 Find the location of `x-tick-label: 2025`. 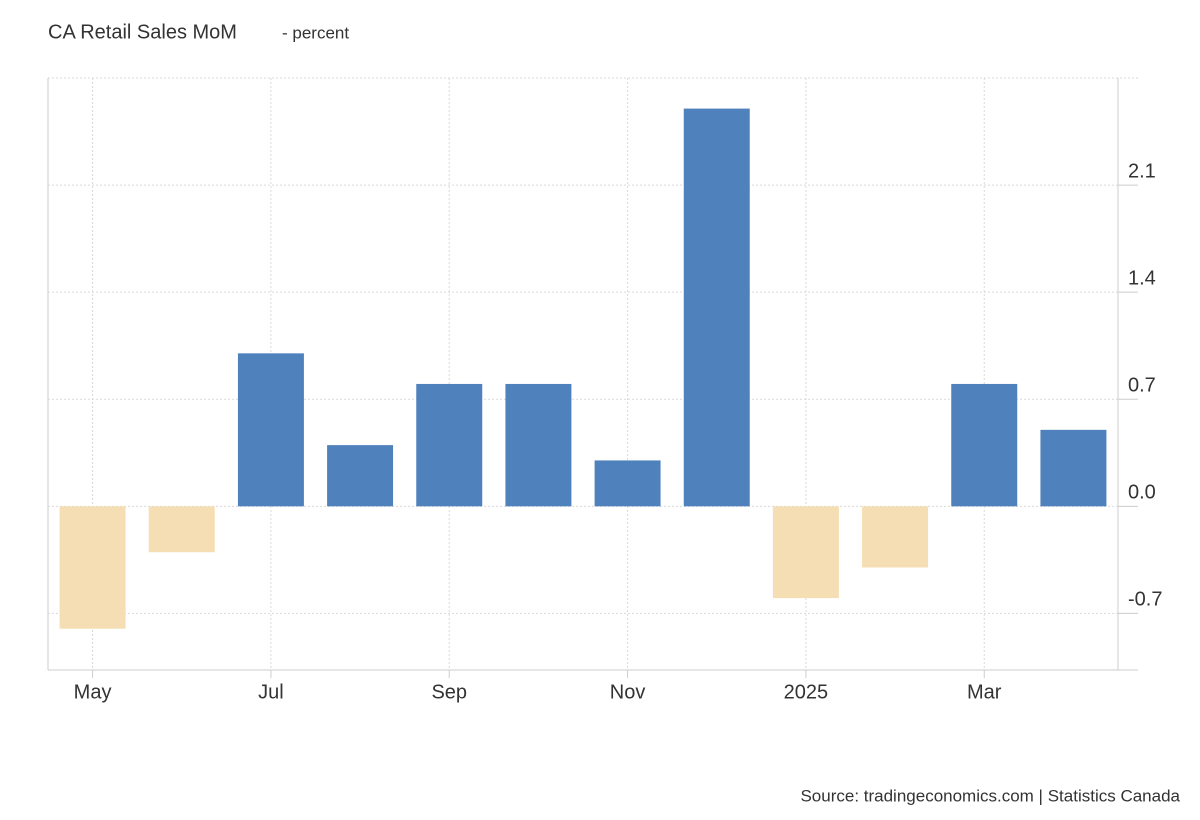

x-tick-label: 2025 is located at coordinates (806, 692).